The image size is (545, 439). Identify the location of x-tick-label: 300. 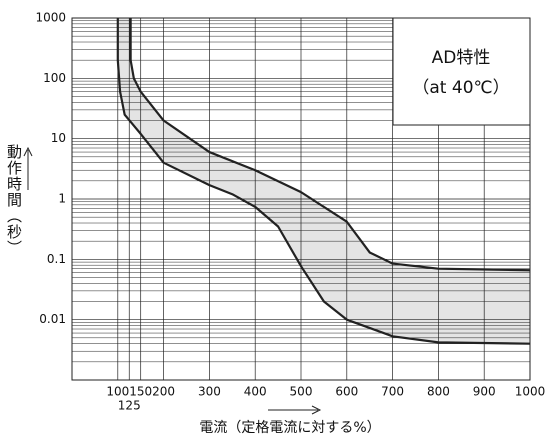
(209, 392).